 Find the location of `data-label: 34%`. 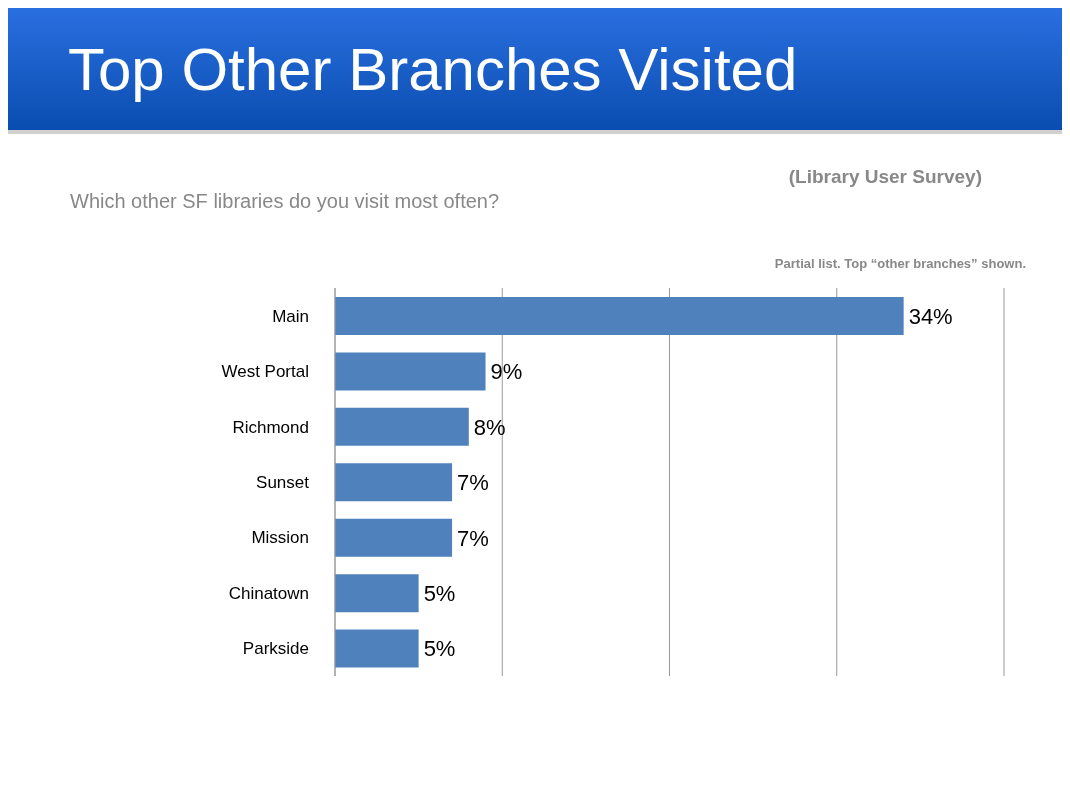

data-label: 34% is located at coordinates (930, 316).